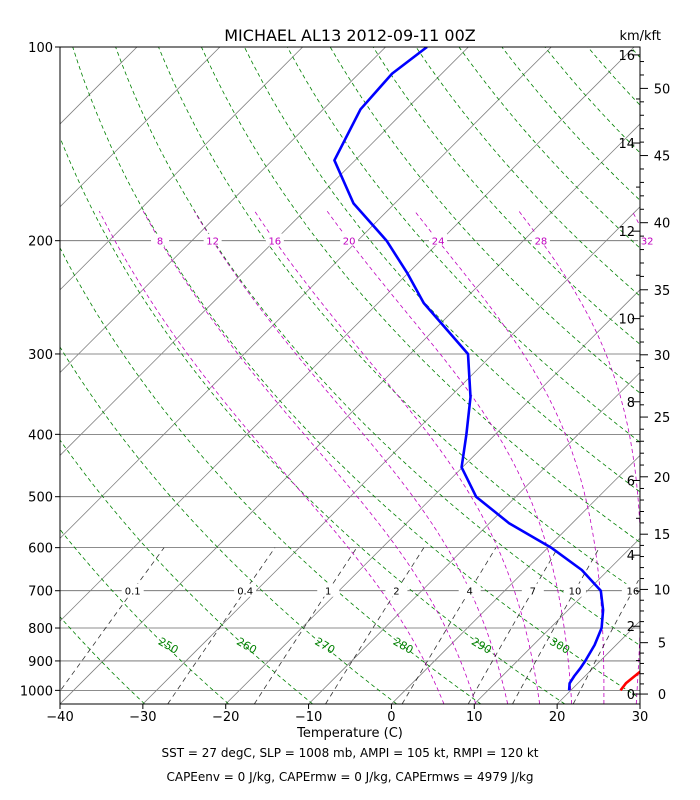 The width and height of the screenshot is (700, 800). I want to click on x-tick-label: −10, so click(308, 717).